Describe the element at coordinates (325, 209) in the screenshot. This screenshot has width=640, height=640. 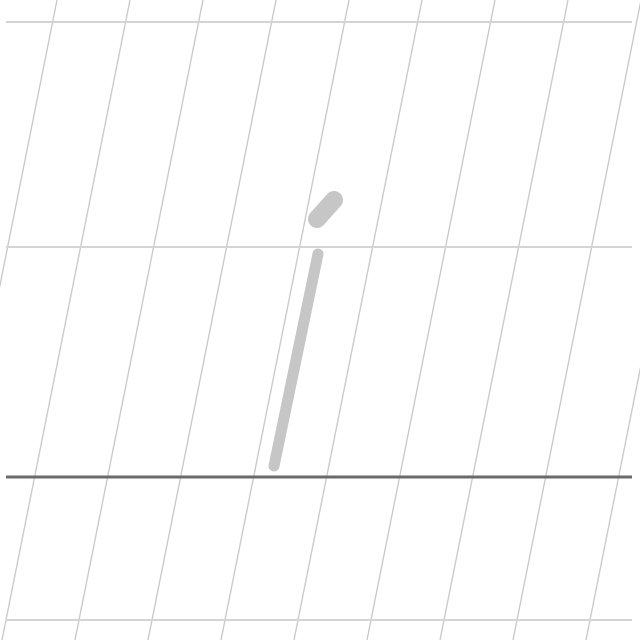
I see `letter-i-dot-stroke` at that location.